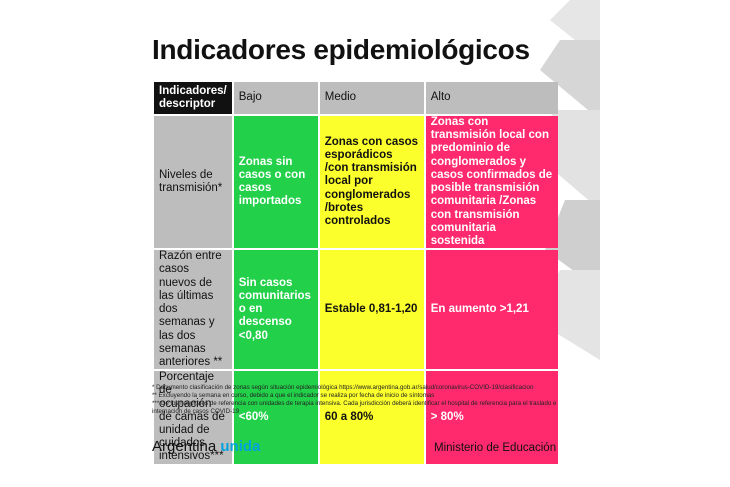 This screenshot has width=730, height=487. Describe the element at coordinates (275, 182) in the screenshot. I see `cell-bajo-transmission: Zonas sin casos o con casos importados` at that location.